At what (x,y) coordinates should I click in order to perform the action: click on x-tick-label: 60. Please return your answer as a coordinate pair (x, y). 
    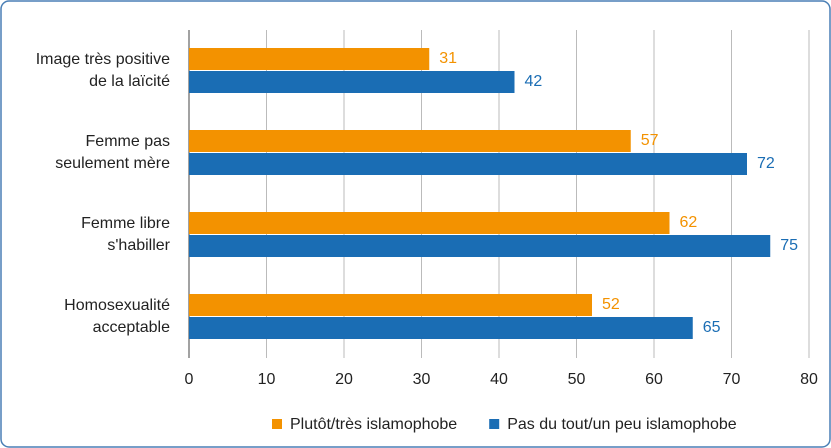
    Looking at the image, I should click on (654, 379).